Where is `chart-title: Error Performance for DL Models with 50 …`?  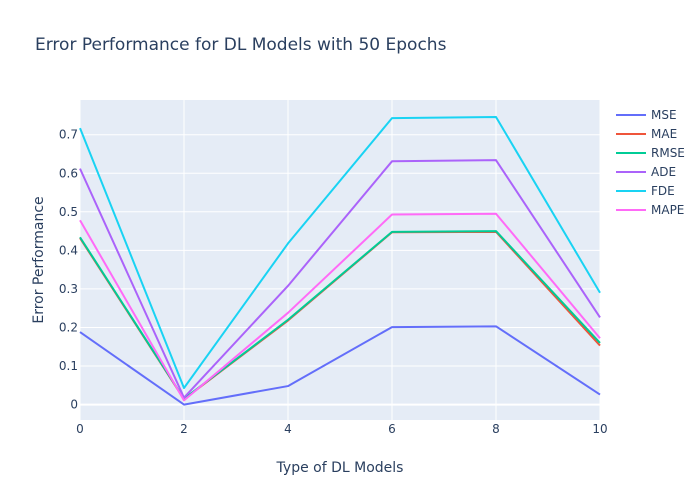 chart-title: Error Performance for DL Models with 50 … is located at coordinates (241, 45).